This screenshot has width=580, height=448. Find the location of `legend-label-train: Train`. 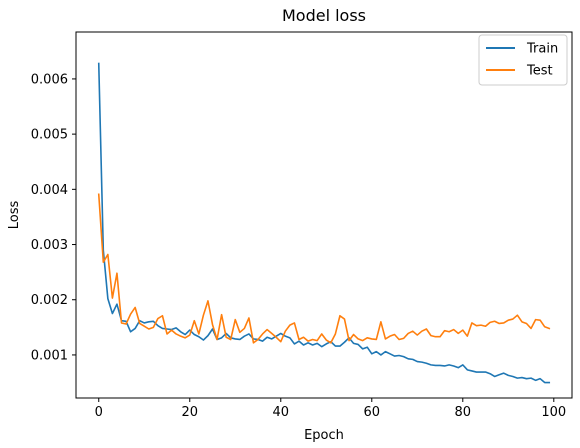

legend-label-train: Train is located at coordinates (542, 49).